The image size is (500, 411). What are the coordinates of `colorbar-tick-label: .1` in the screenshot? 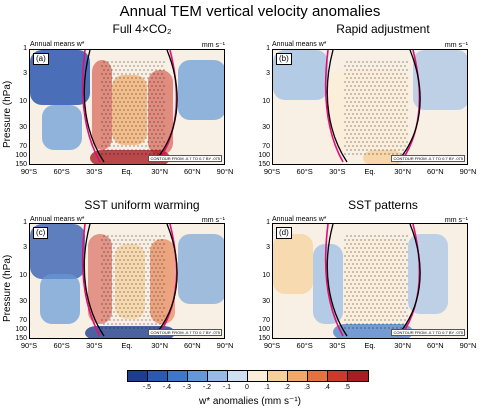 It's located at (267, 387).